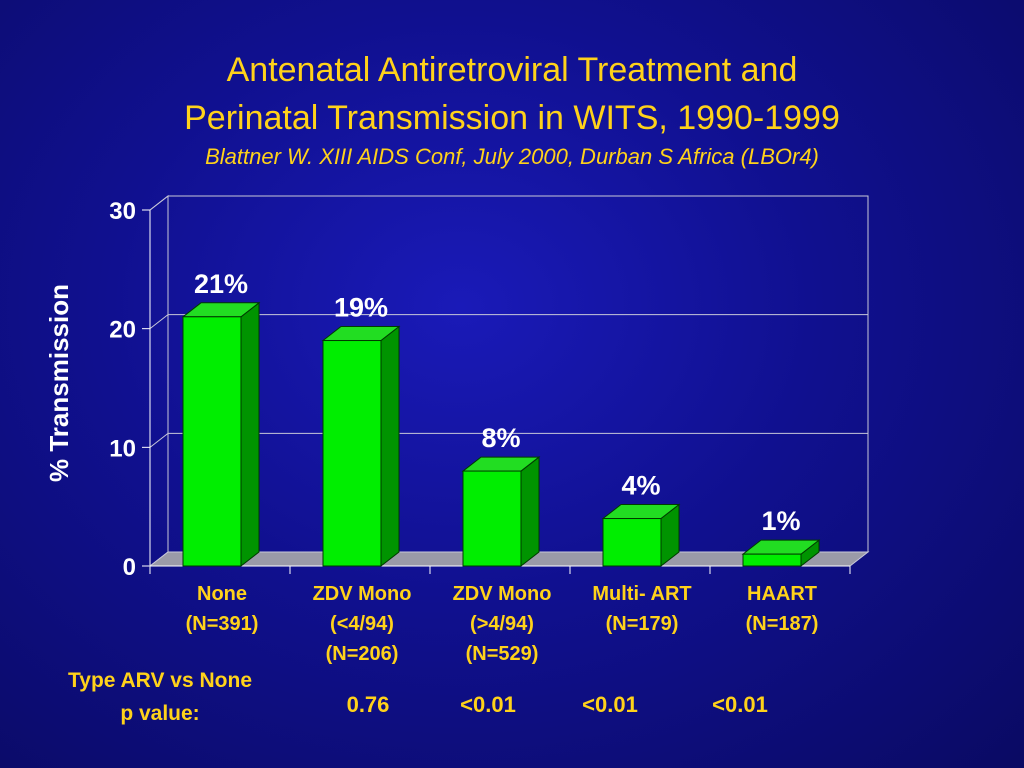  What do you see at coordinates (640, 486) in the screenshot?
I see `bar-data-label: 4%` at bounding box center [640, 486].